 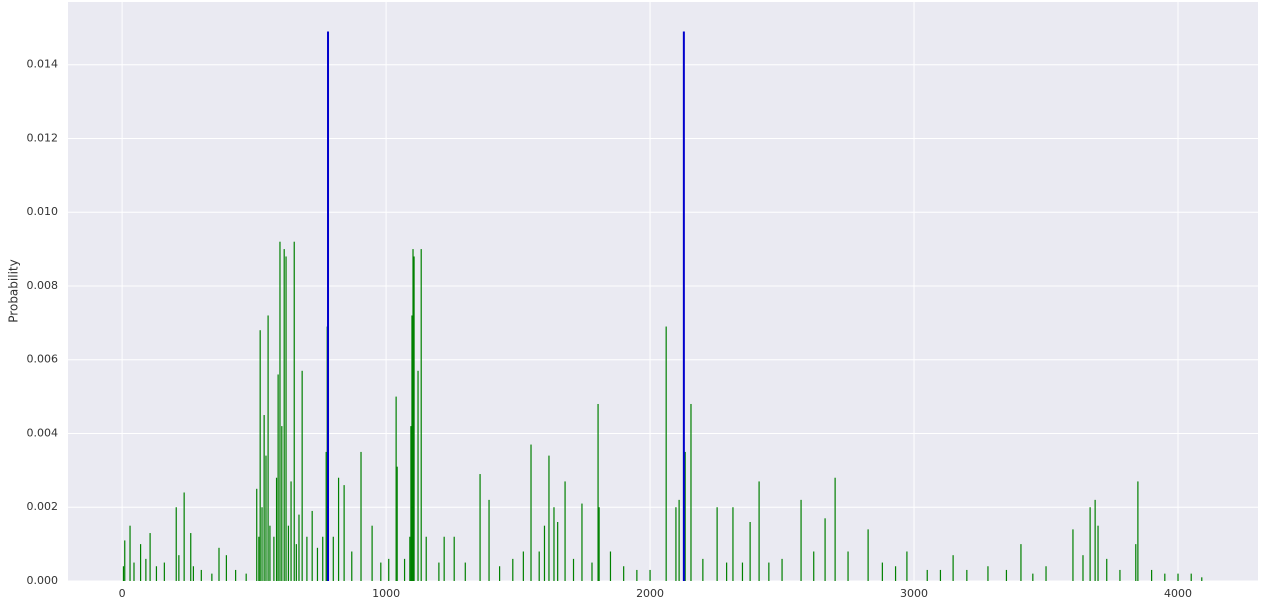 I want to click on y-tick-label: 0.006, so click(x=43, y=359).